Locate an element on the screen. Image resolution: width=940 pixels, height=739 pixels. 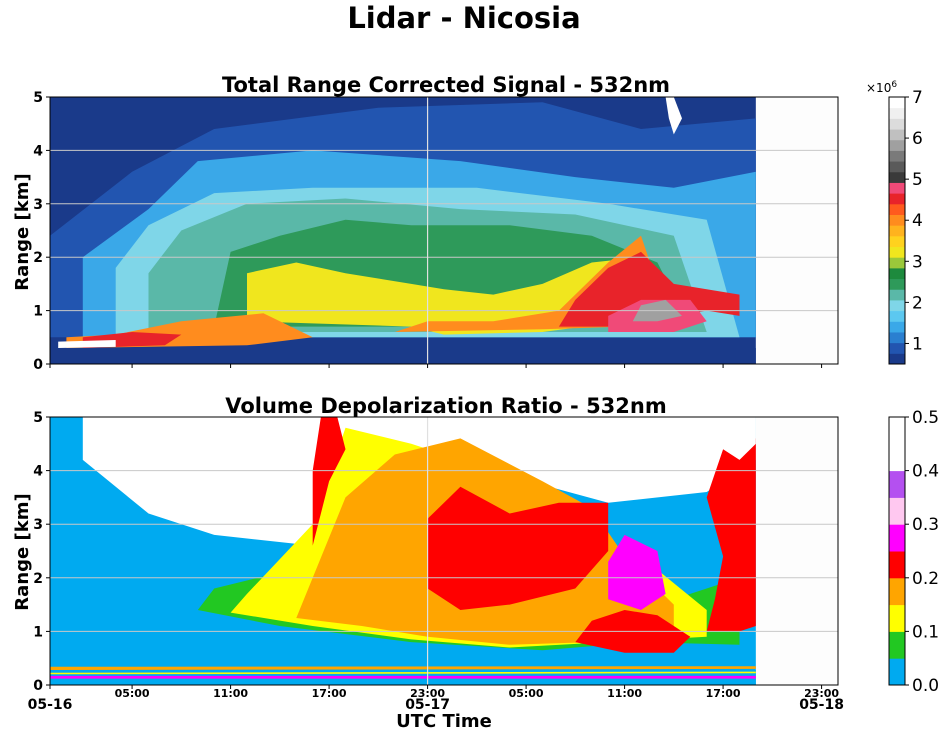
x-tick-label-5: 05:00 is located at coordinates (526, 693).